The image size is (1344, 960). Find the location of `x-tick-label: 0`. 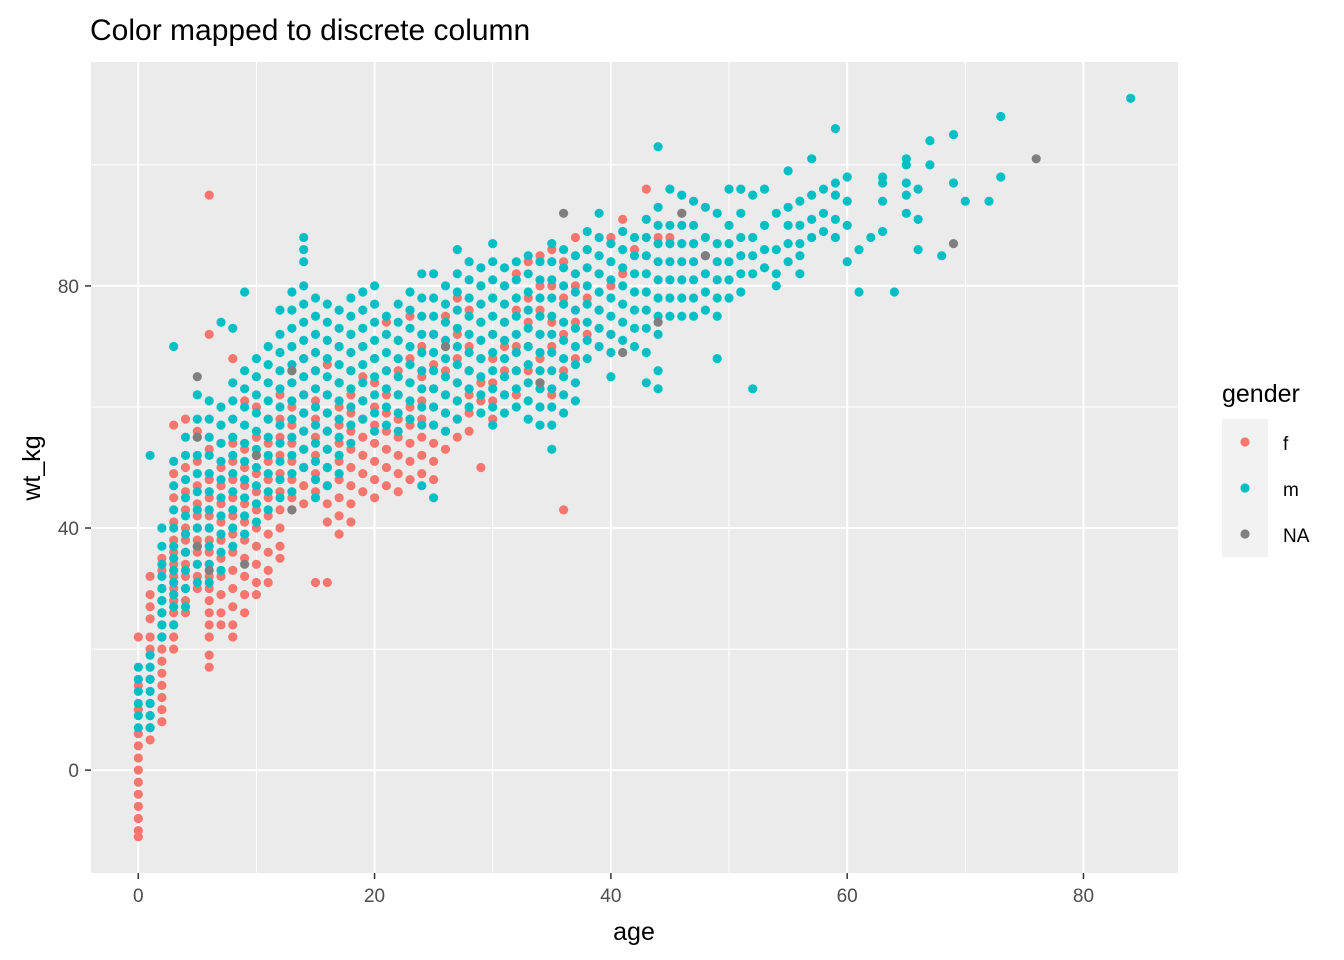

x-tick-label: 0 is located at coordinates (138, 896).